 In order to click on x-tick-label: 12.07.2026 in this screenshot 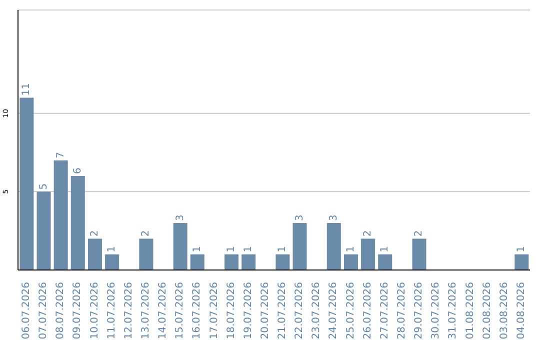, I will do `click(128, 311)`.